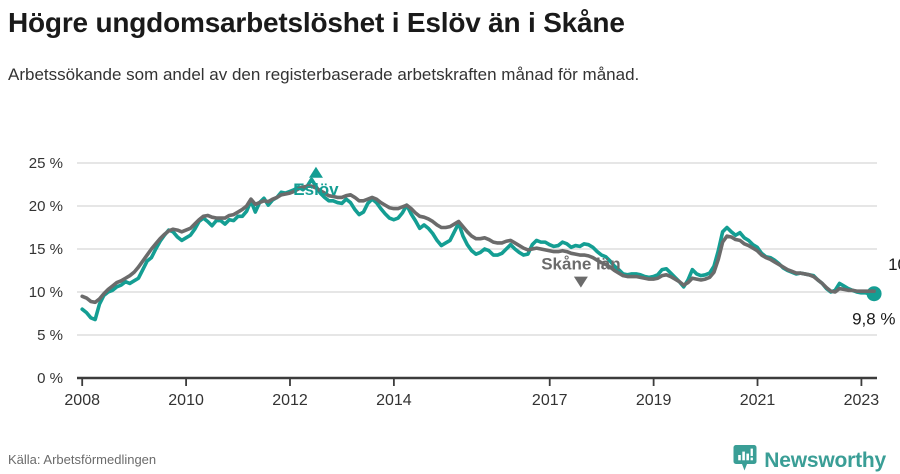 This screenshot has width=900, height=474. Describe the element at coordinates (316, 189) in the screenshot. I see `series-label-eslov: Eslöv` at that location.